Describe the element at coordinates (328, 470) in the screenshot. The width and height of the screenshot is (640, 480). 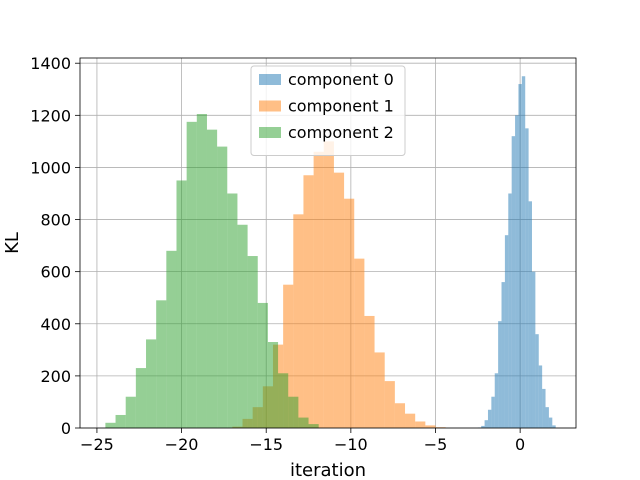
I see `x-axis-title: iteration` at that location.